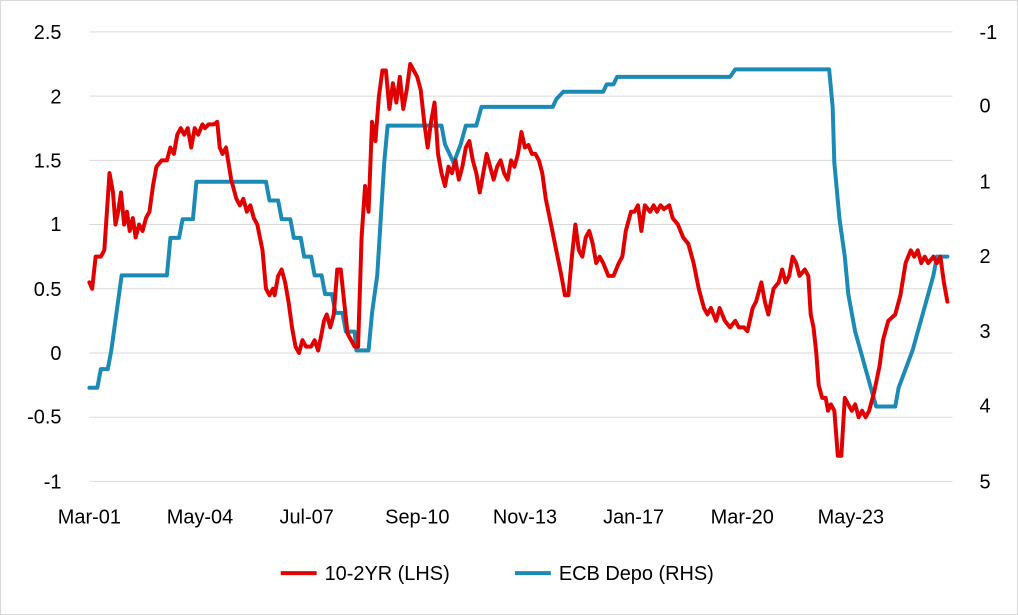  Describe the element at coordinates (742, 517) in the screenshot. I see `x-tick: Mar-20` at that location.